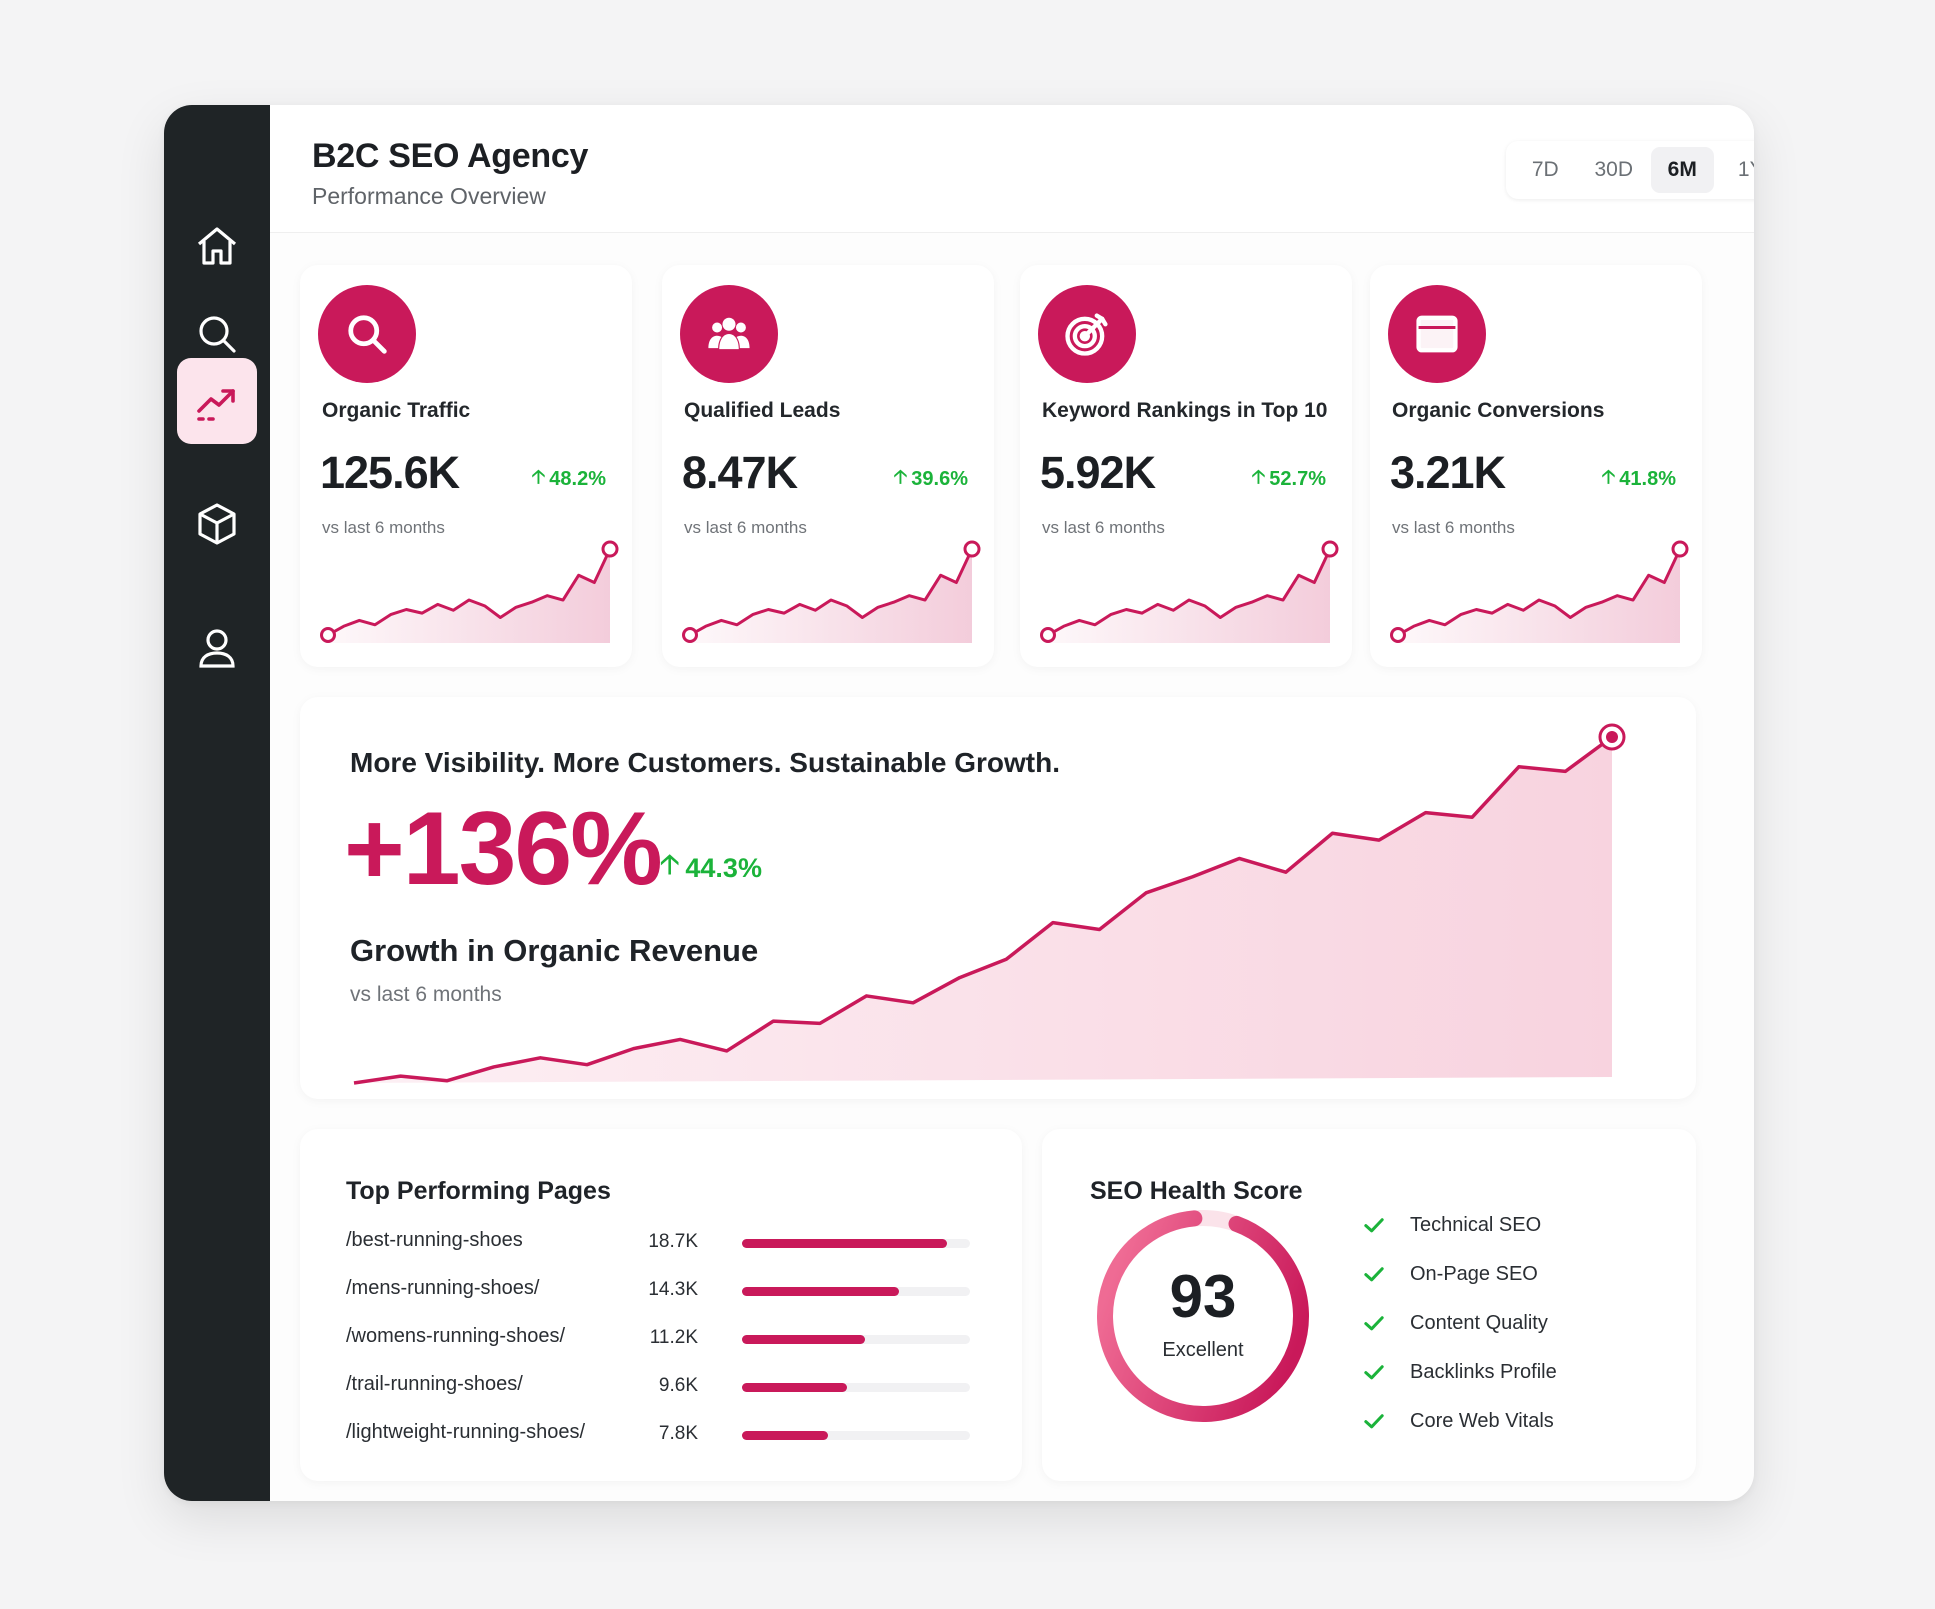 The width and height of the screenshot is (1935, 1609). Describe the element at coordinates (217, 334) in the screenshot. I see `sidebar-item-search` at that location.